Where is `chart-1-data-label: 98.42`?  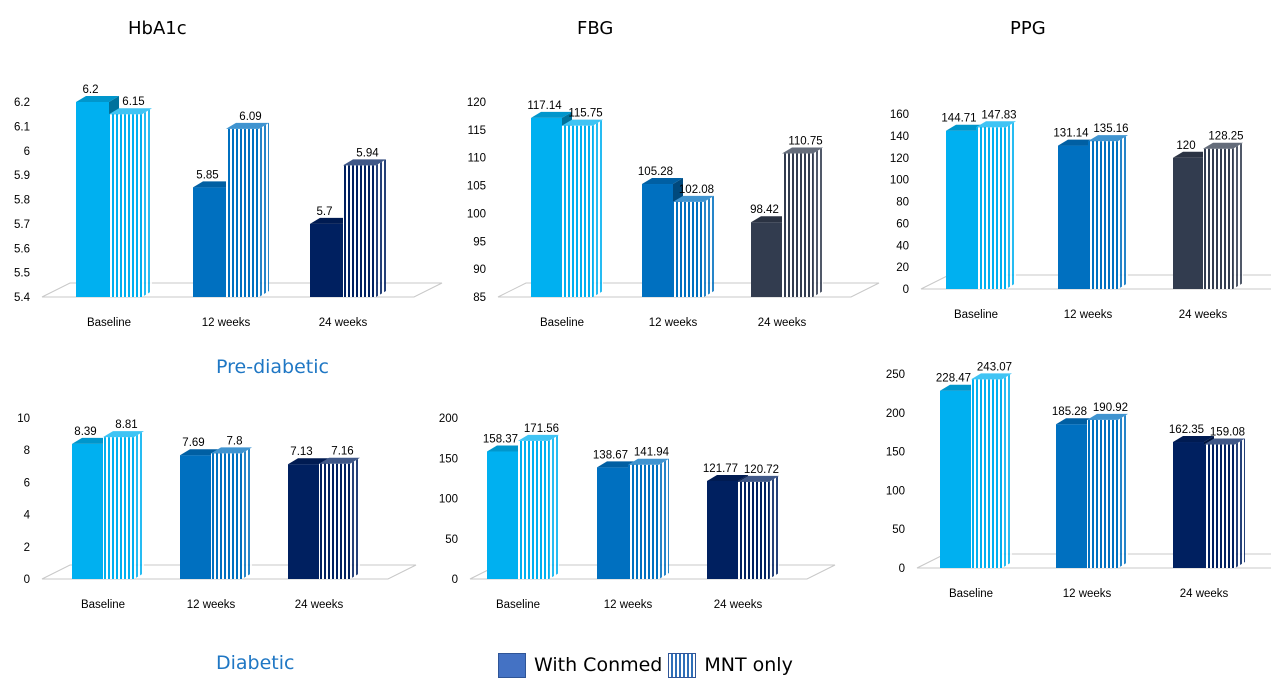
chart-1-data-label: 98.42 is located at coordinates (764, 210).